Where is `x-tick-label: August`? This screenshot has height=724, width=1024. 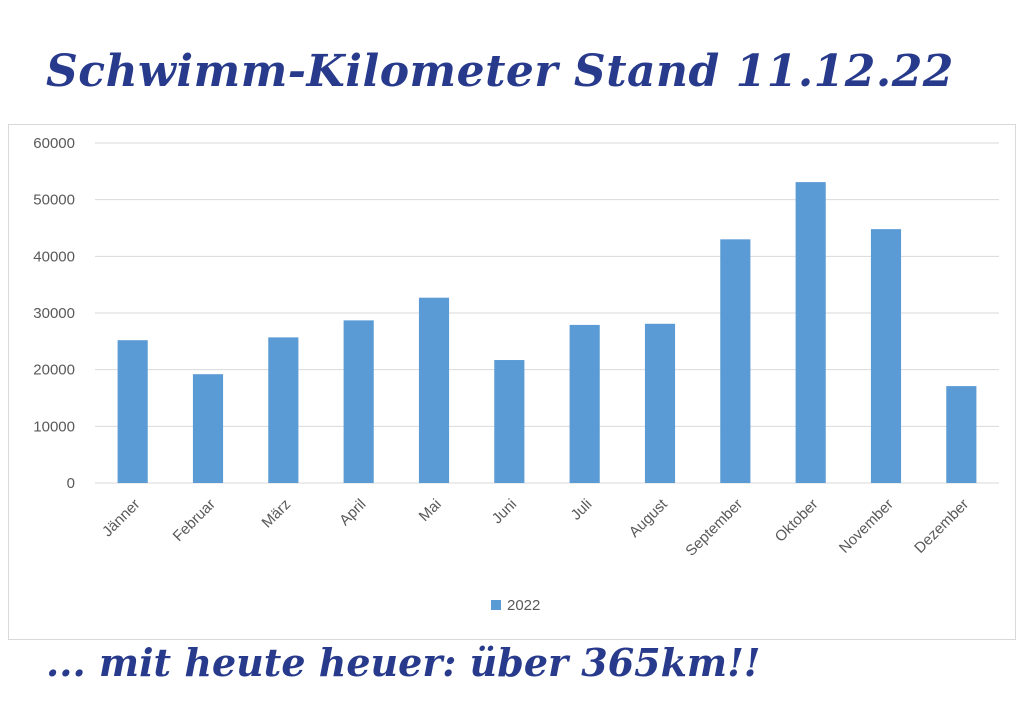 x-tick-label: August is located at coordinates (649, 518).